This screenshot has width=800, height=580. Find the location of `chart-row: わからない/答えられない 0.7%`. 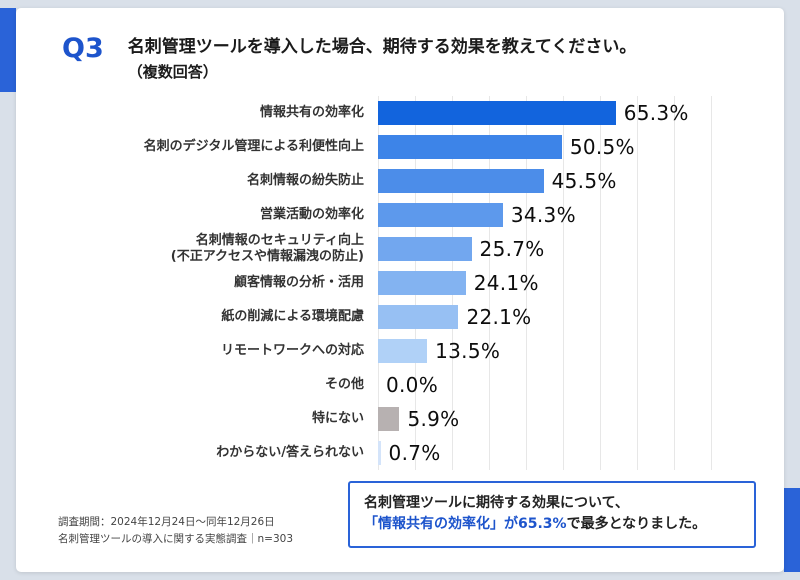

chart-row: わからない/答えられない 0.7% is located at coordinates (401, 452).